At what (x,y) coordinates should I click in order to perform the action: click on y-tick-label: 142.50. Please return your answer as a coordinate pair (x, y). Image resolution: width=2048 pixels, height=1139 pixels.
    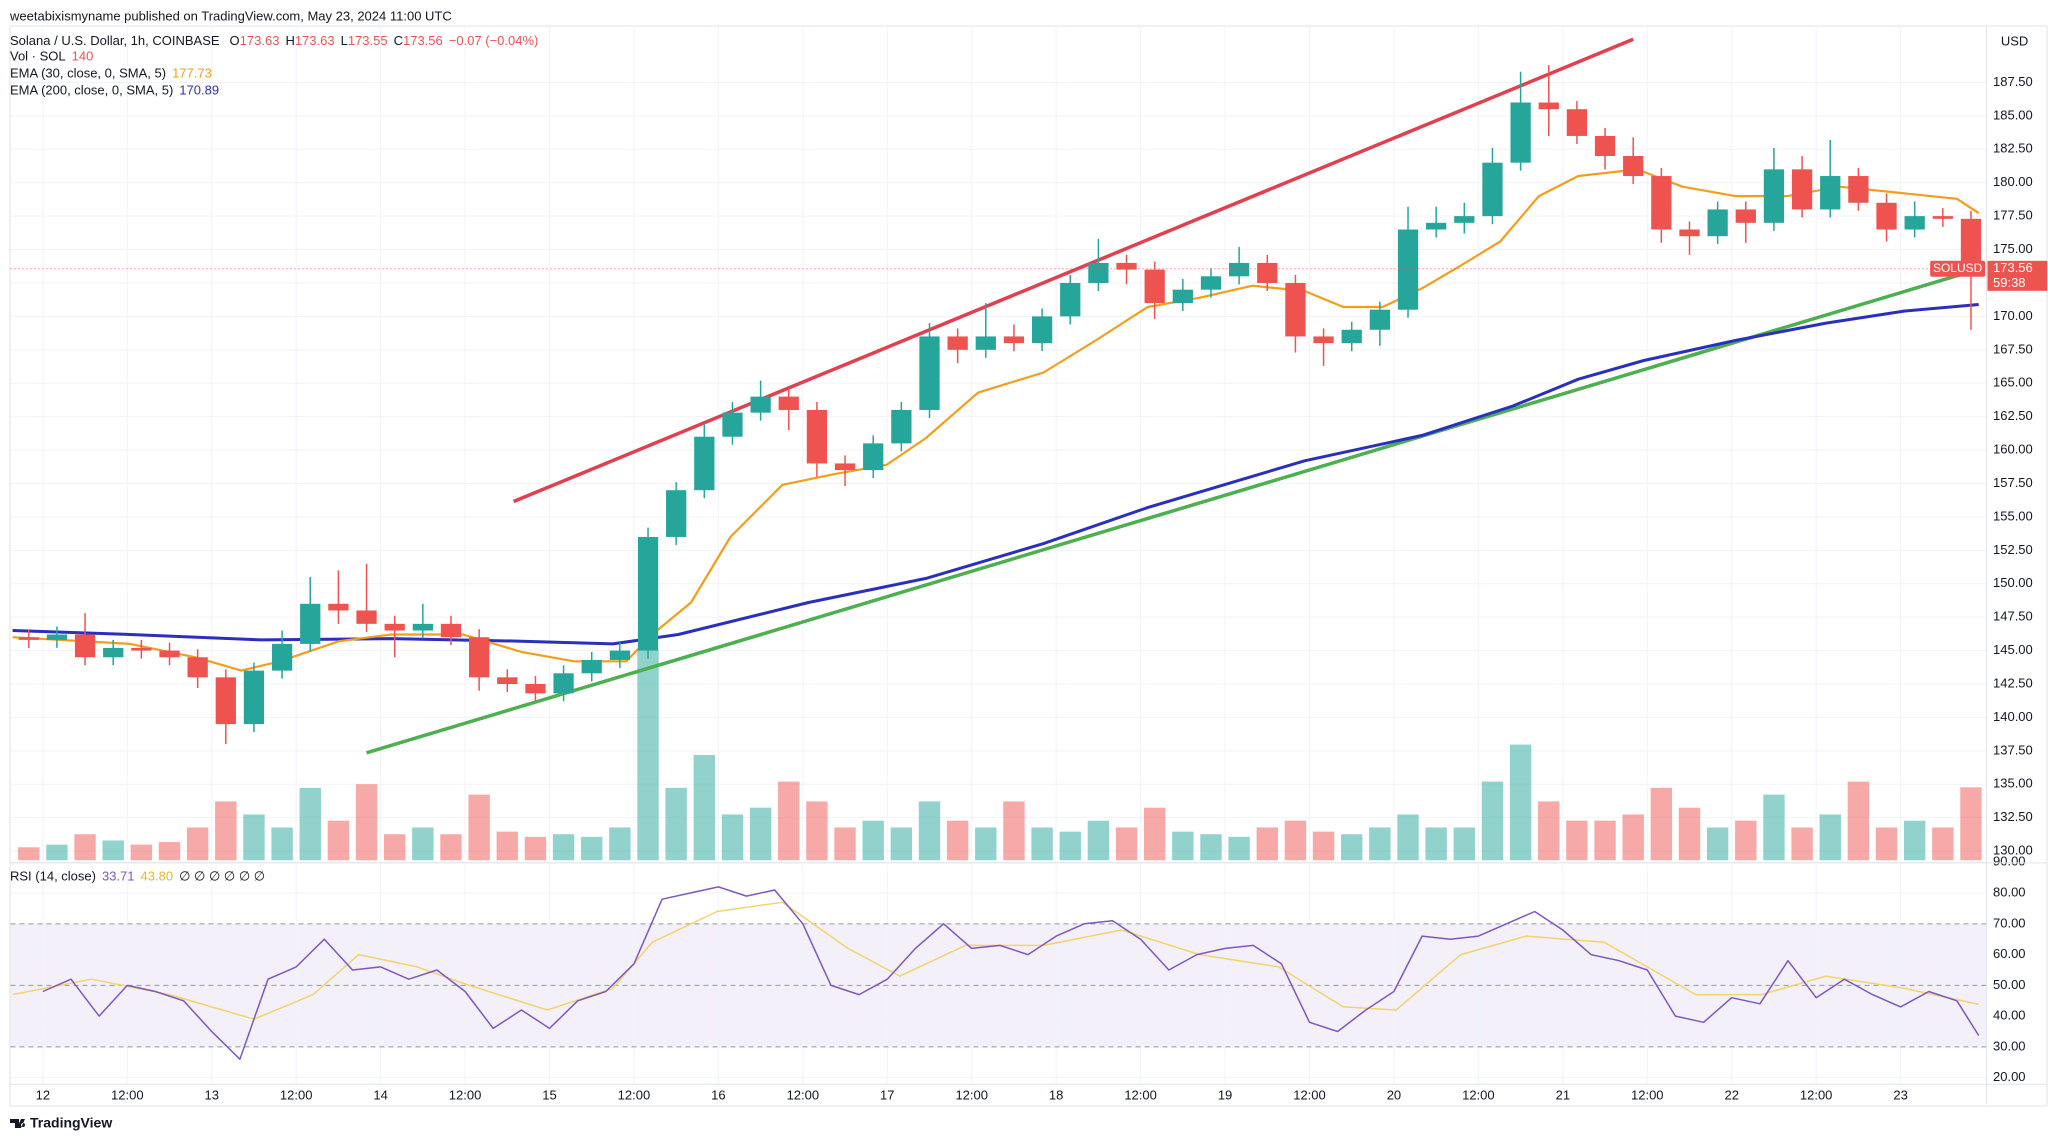
    Looking at the image, I should click on (2013, 682).